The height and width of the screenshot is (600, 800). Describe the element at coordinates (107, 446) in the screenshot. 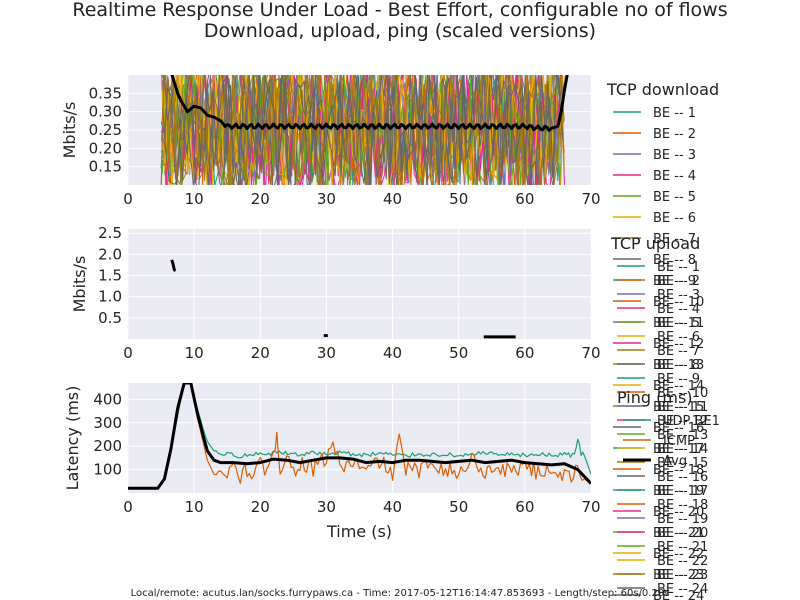

I see `y-tick-label: 200` at that location.